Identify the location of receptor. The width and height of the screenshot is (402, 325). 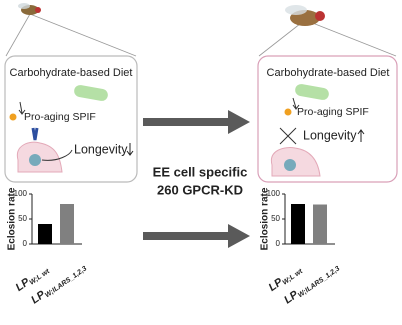
(35, 134).